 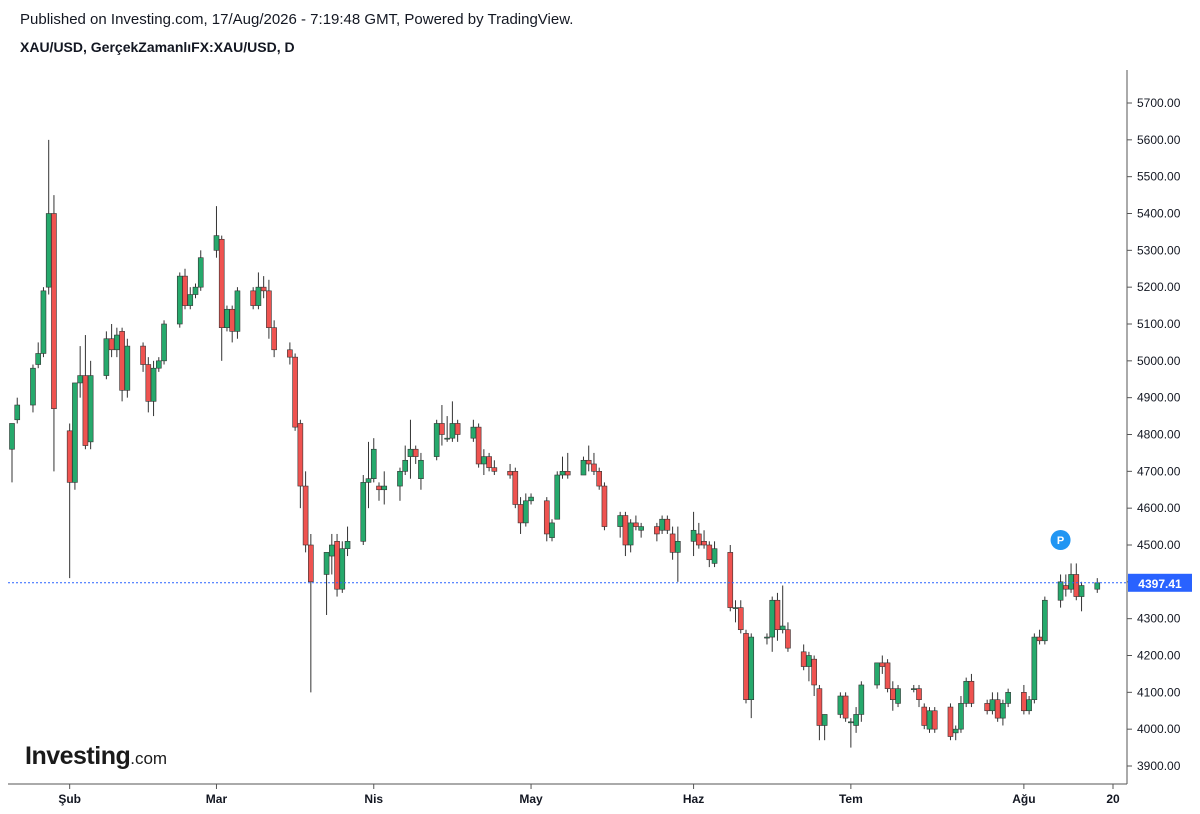 What do you see at coordinates (693, 799) in the screenshot?
I see `time-tick-label: Haz` at bounding box center [693, 799].